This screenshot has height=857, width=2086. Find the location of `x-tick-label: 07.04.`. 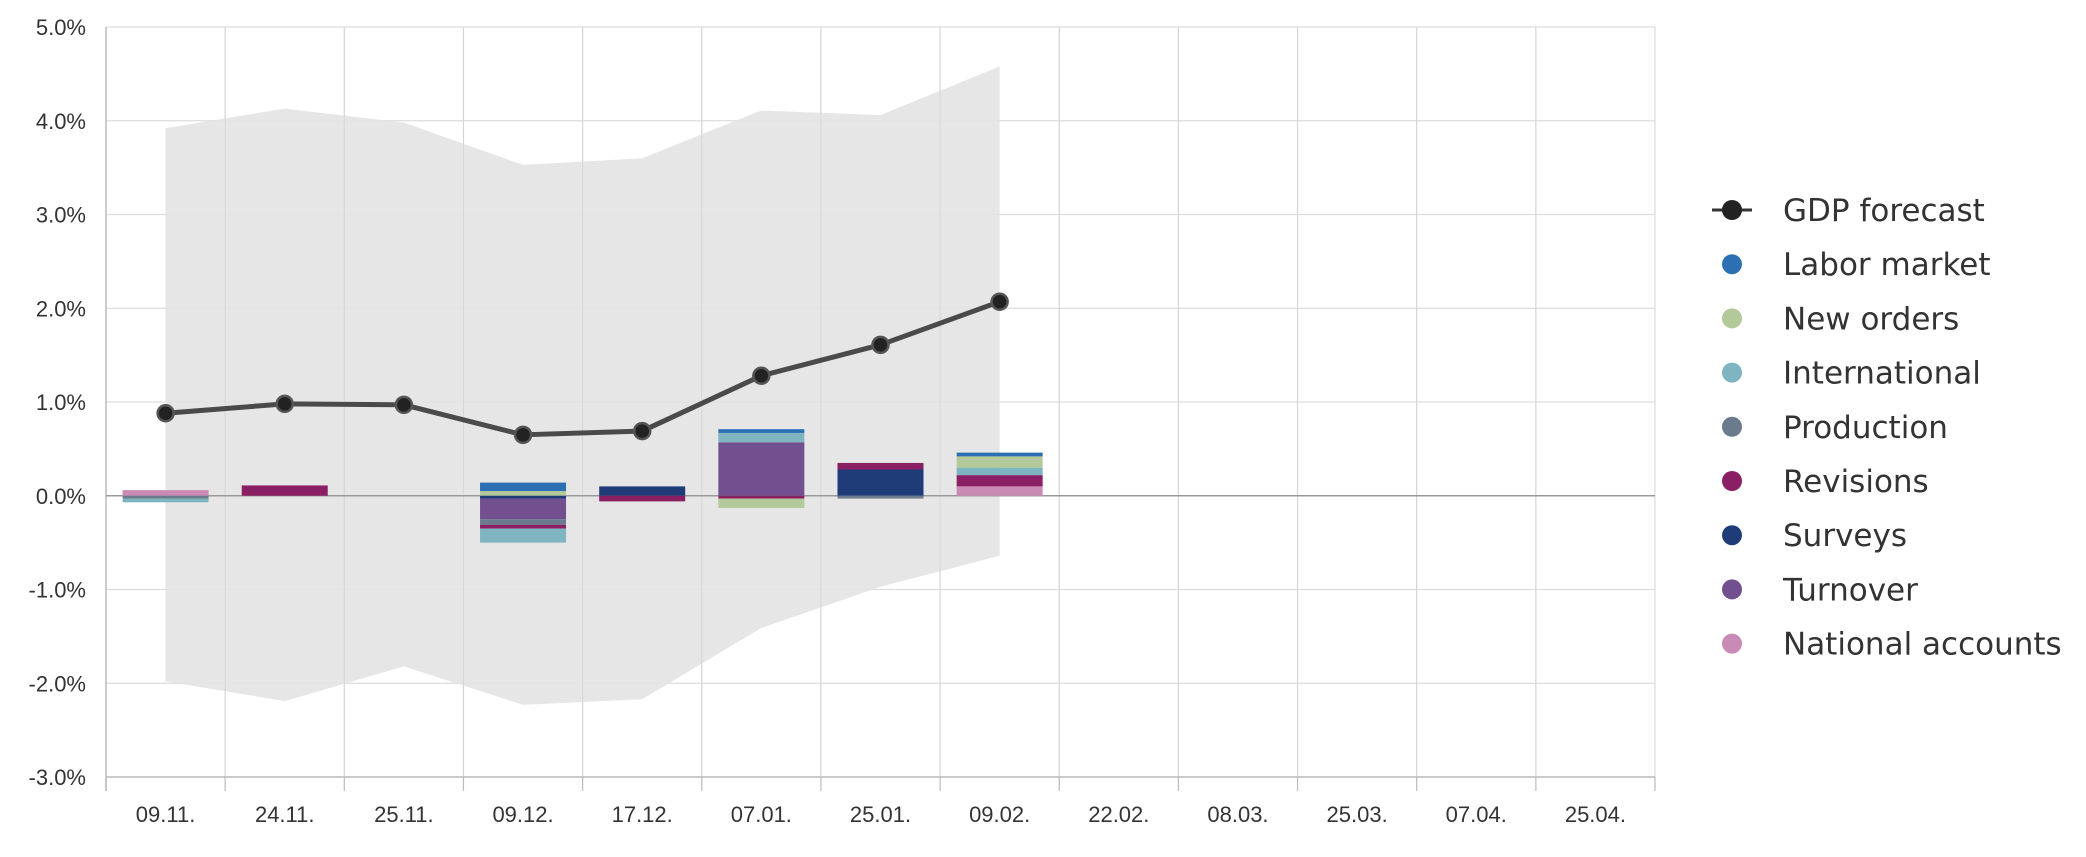

x-tick-label: 07.04. is located at coordinates (1476, 814).